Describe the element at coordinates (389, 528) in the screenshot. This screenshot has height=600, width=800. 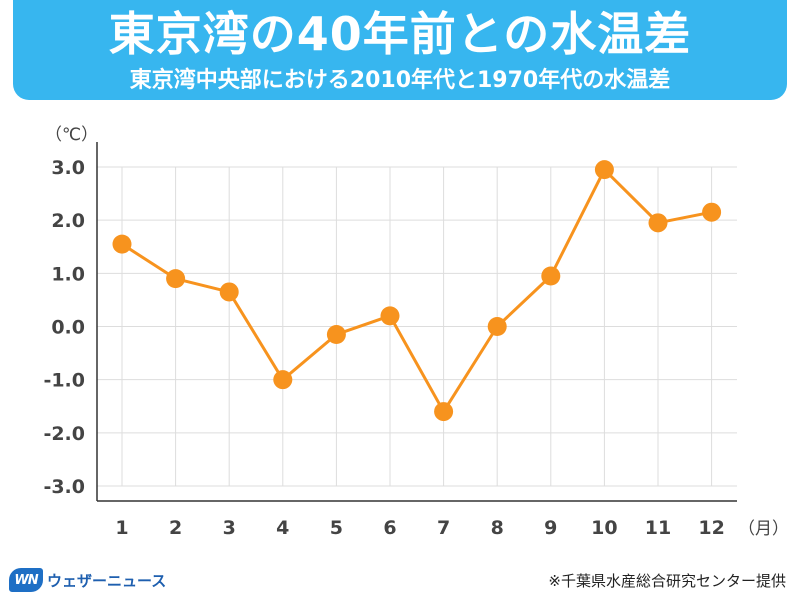
I see `x-tick-label: 6` at that location.